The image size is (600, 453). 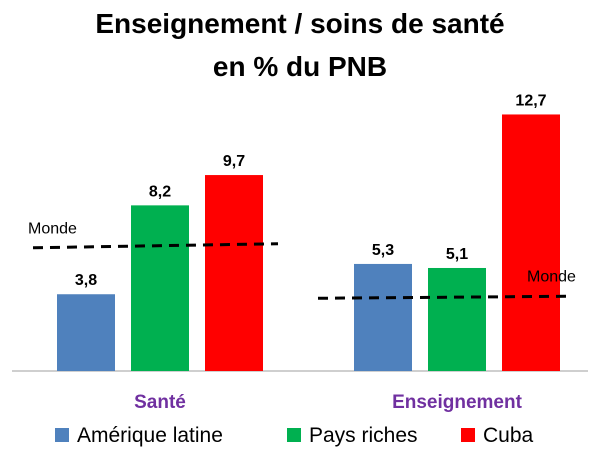 I want to click on value-label-1-1: 5,1, so click(x=457, y=254).